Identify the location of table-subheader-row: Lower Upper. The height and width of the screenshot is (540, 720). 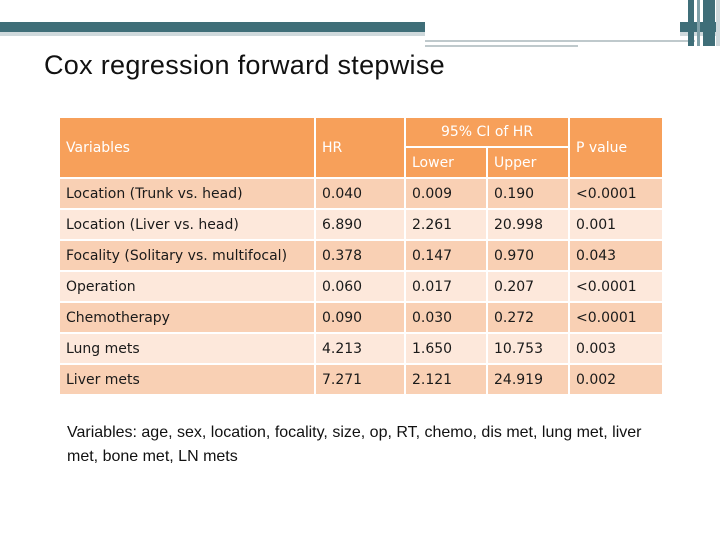
(361, 162).